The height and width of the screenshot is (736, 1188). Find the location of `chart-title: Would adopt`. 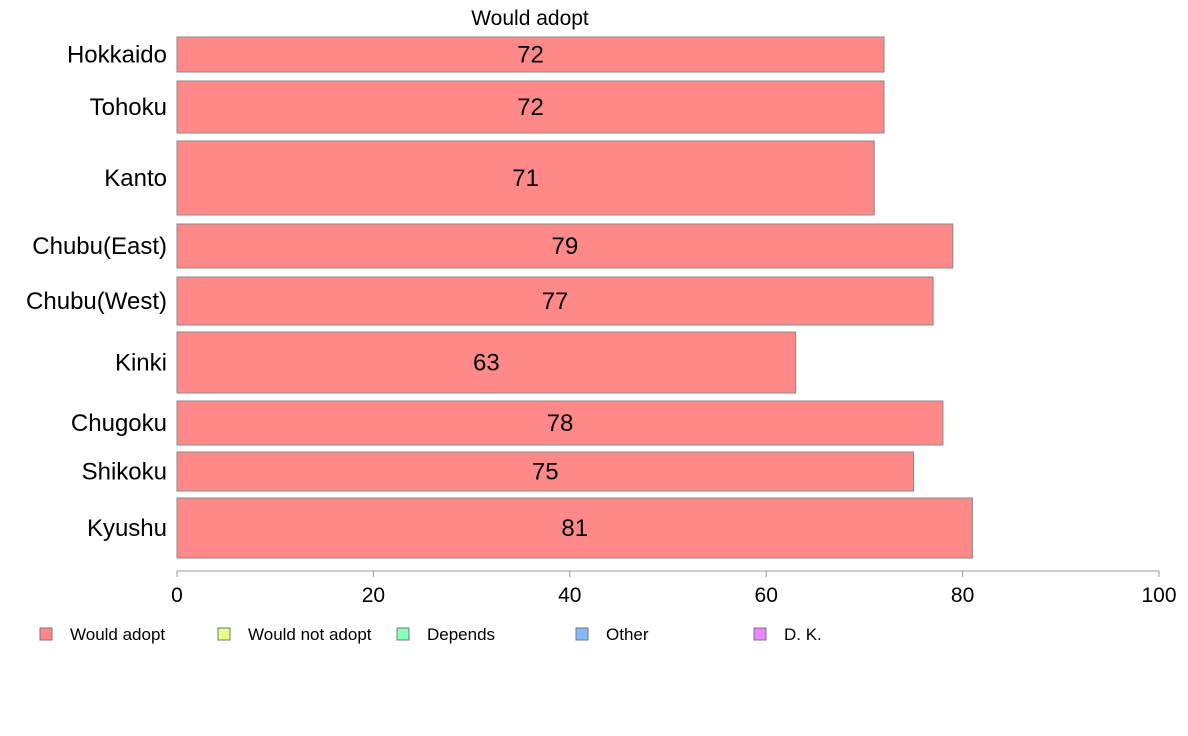

chart-title: Would adopt is located at coordinates (530, 18).